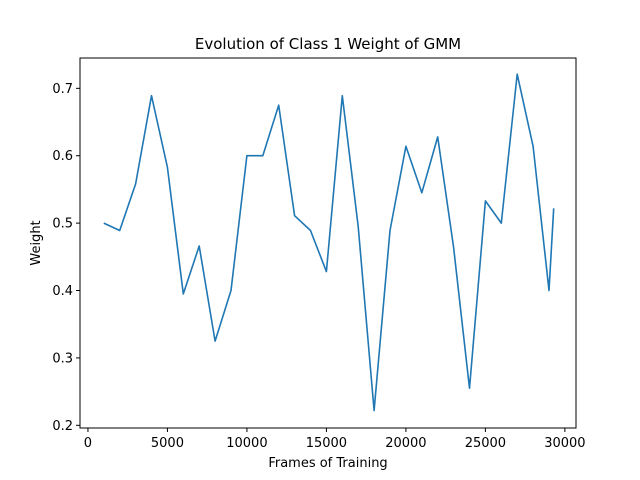 The width and height of the screenshot is (640, 480). What do you see at coordinates (405, 443) in the screenshot?
I see `x-tick-label: 20000` at bounding box center [405, 443].